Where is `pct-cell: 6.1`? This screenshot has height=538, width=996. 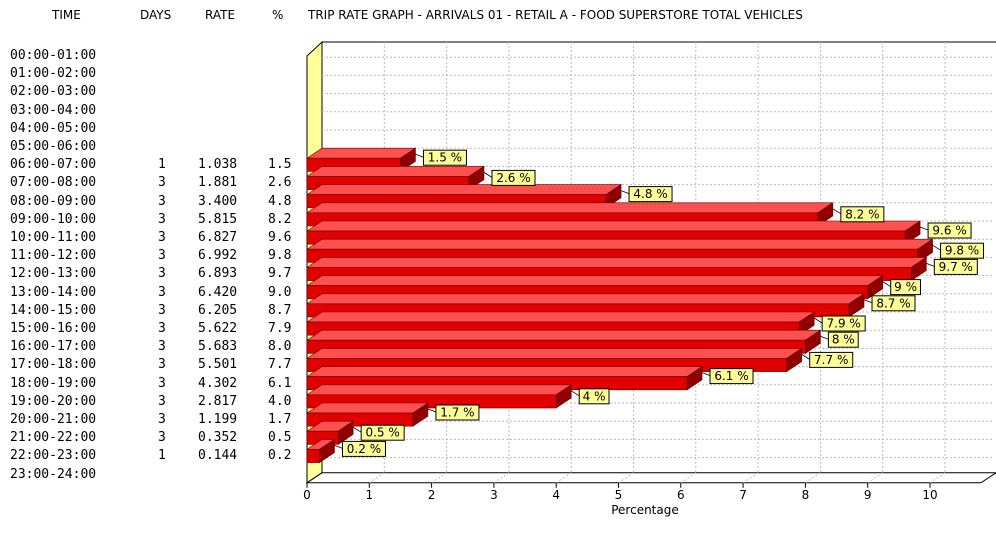 pct-cell: 6.1 is located at coordinates (280, 383).